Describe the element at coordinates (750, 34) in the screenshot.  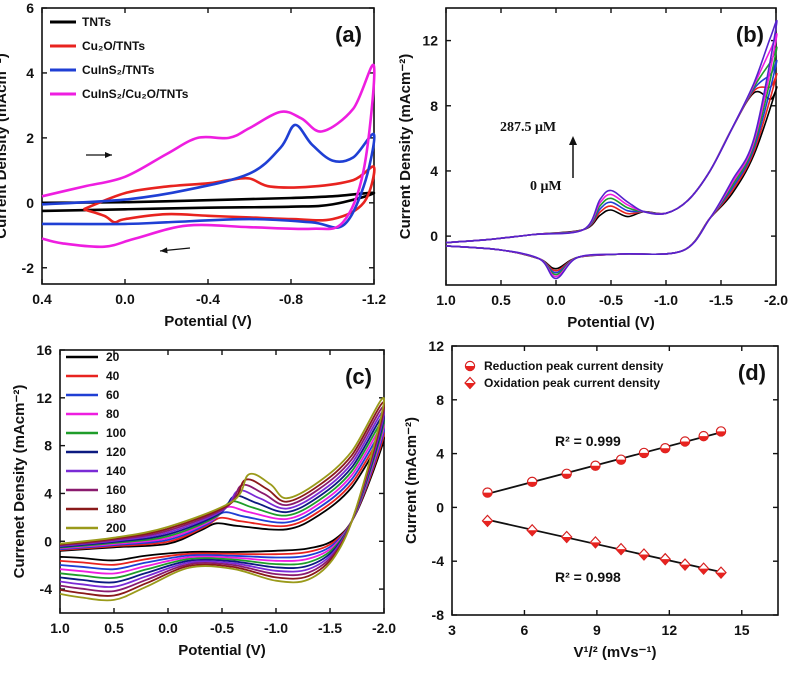
I see `panel-label: (b)` at that location.